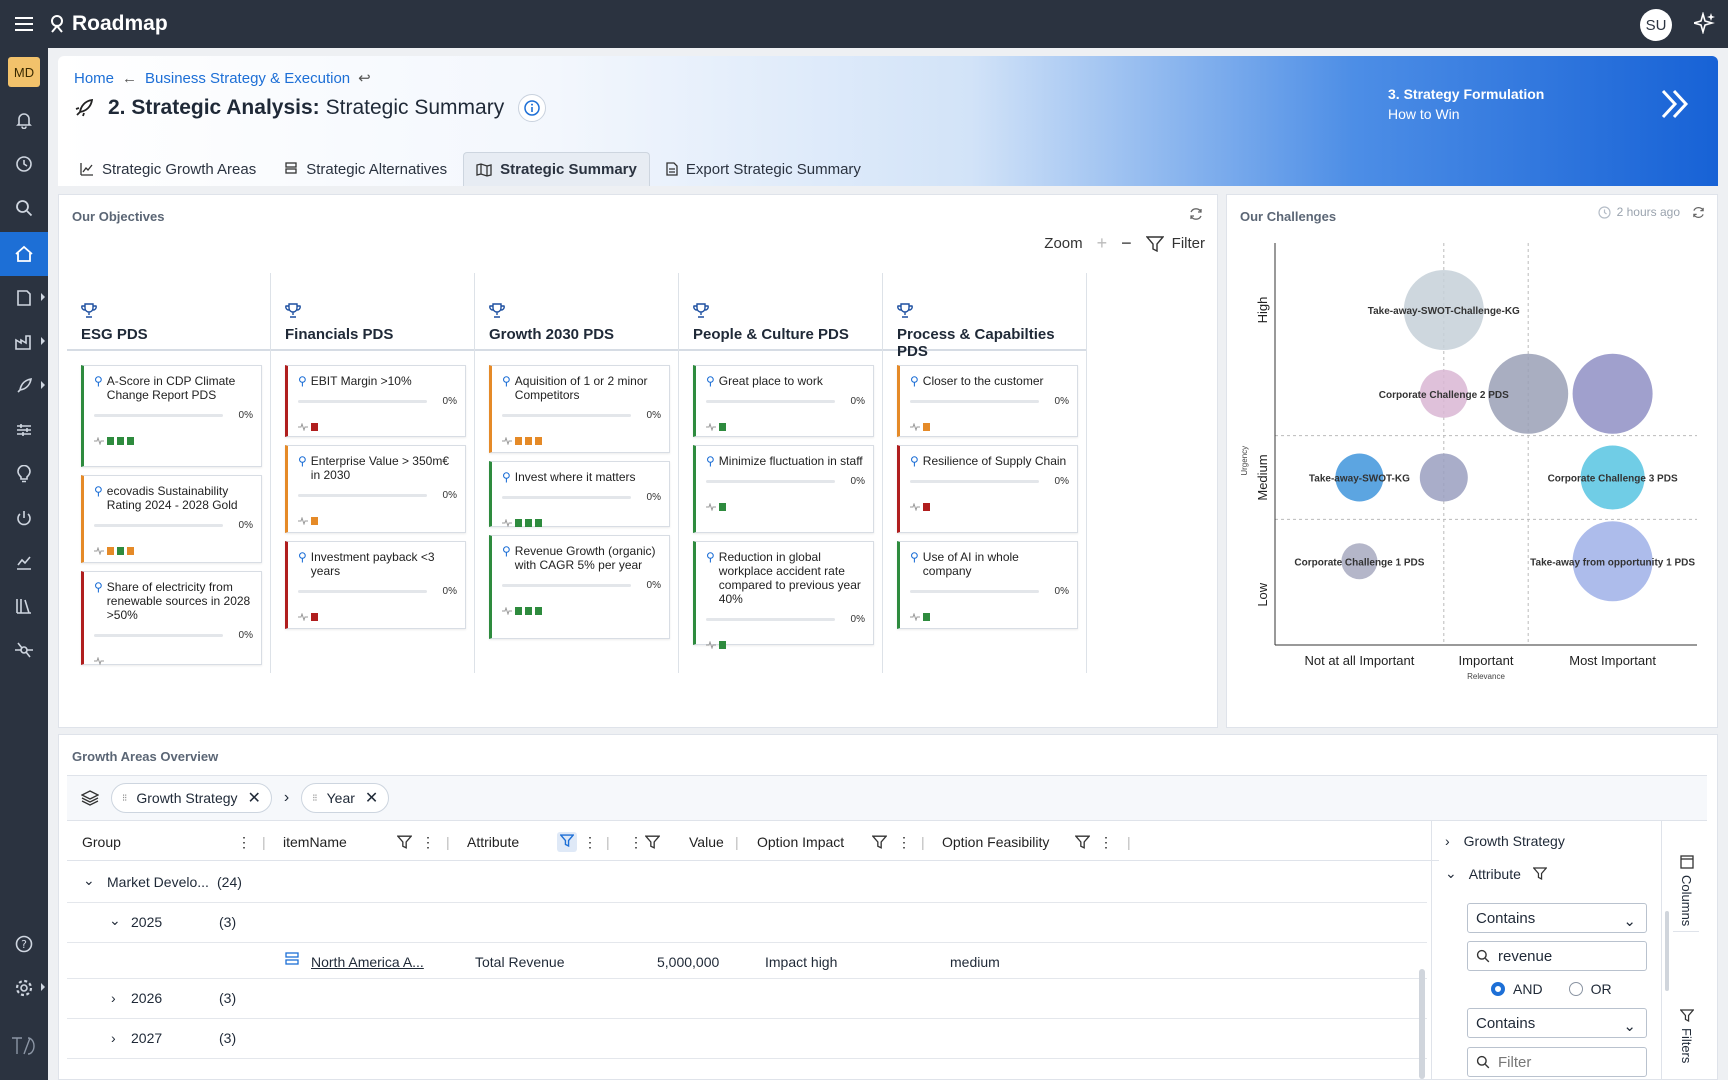 Image resolution: width=1728 pixels, height=1080 pixels. What do you see at coordinates (1557, 1023) in the screenshot?
I see `filter-operator-select-2: Contains ⌄` at bounding box center [1557, 1023].